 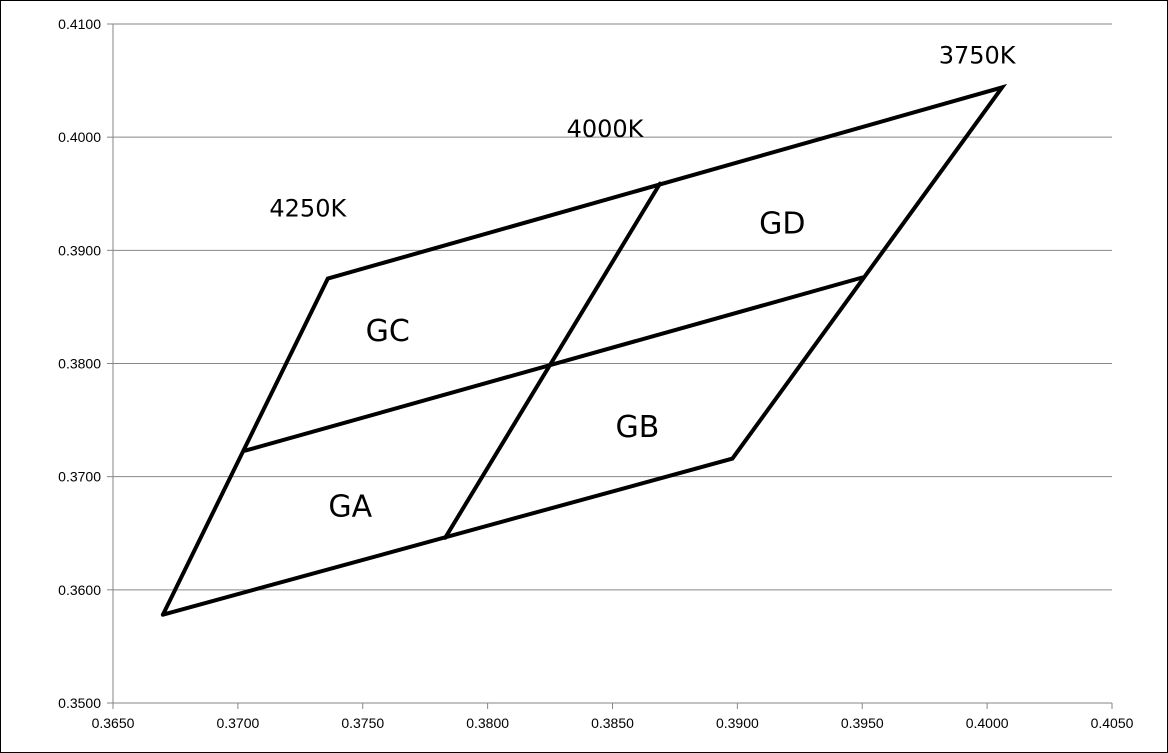 What do you see at coordinates (350, 506) in the screenshot?
I see `region-label-ga: GA` at bounding box center [350, 506].